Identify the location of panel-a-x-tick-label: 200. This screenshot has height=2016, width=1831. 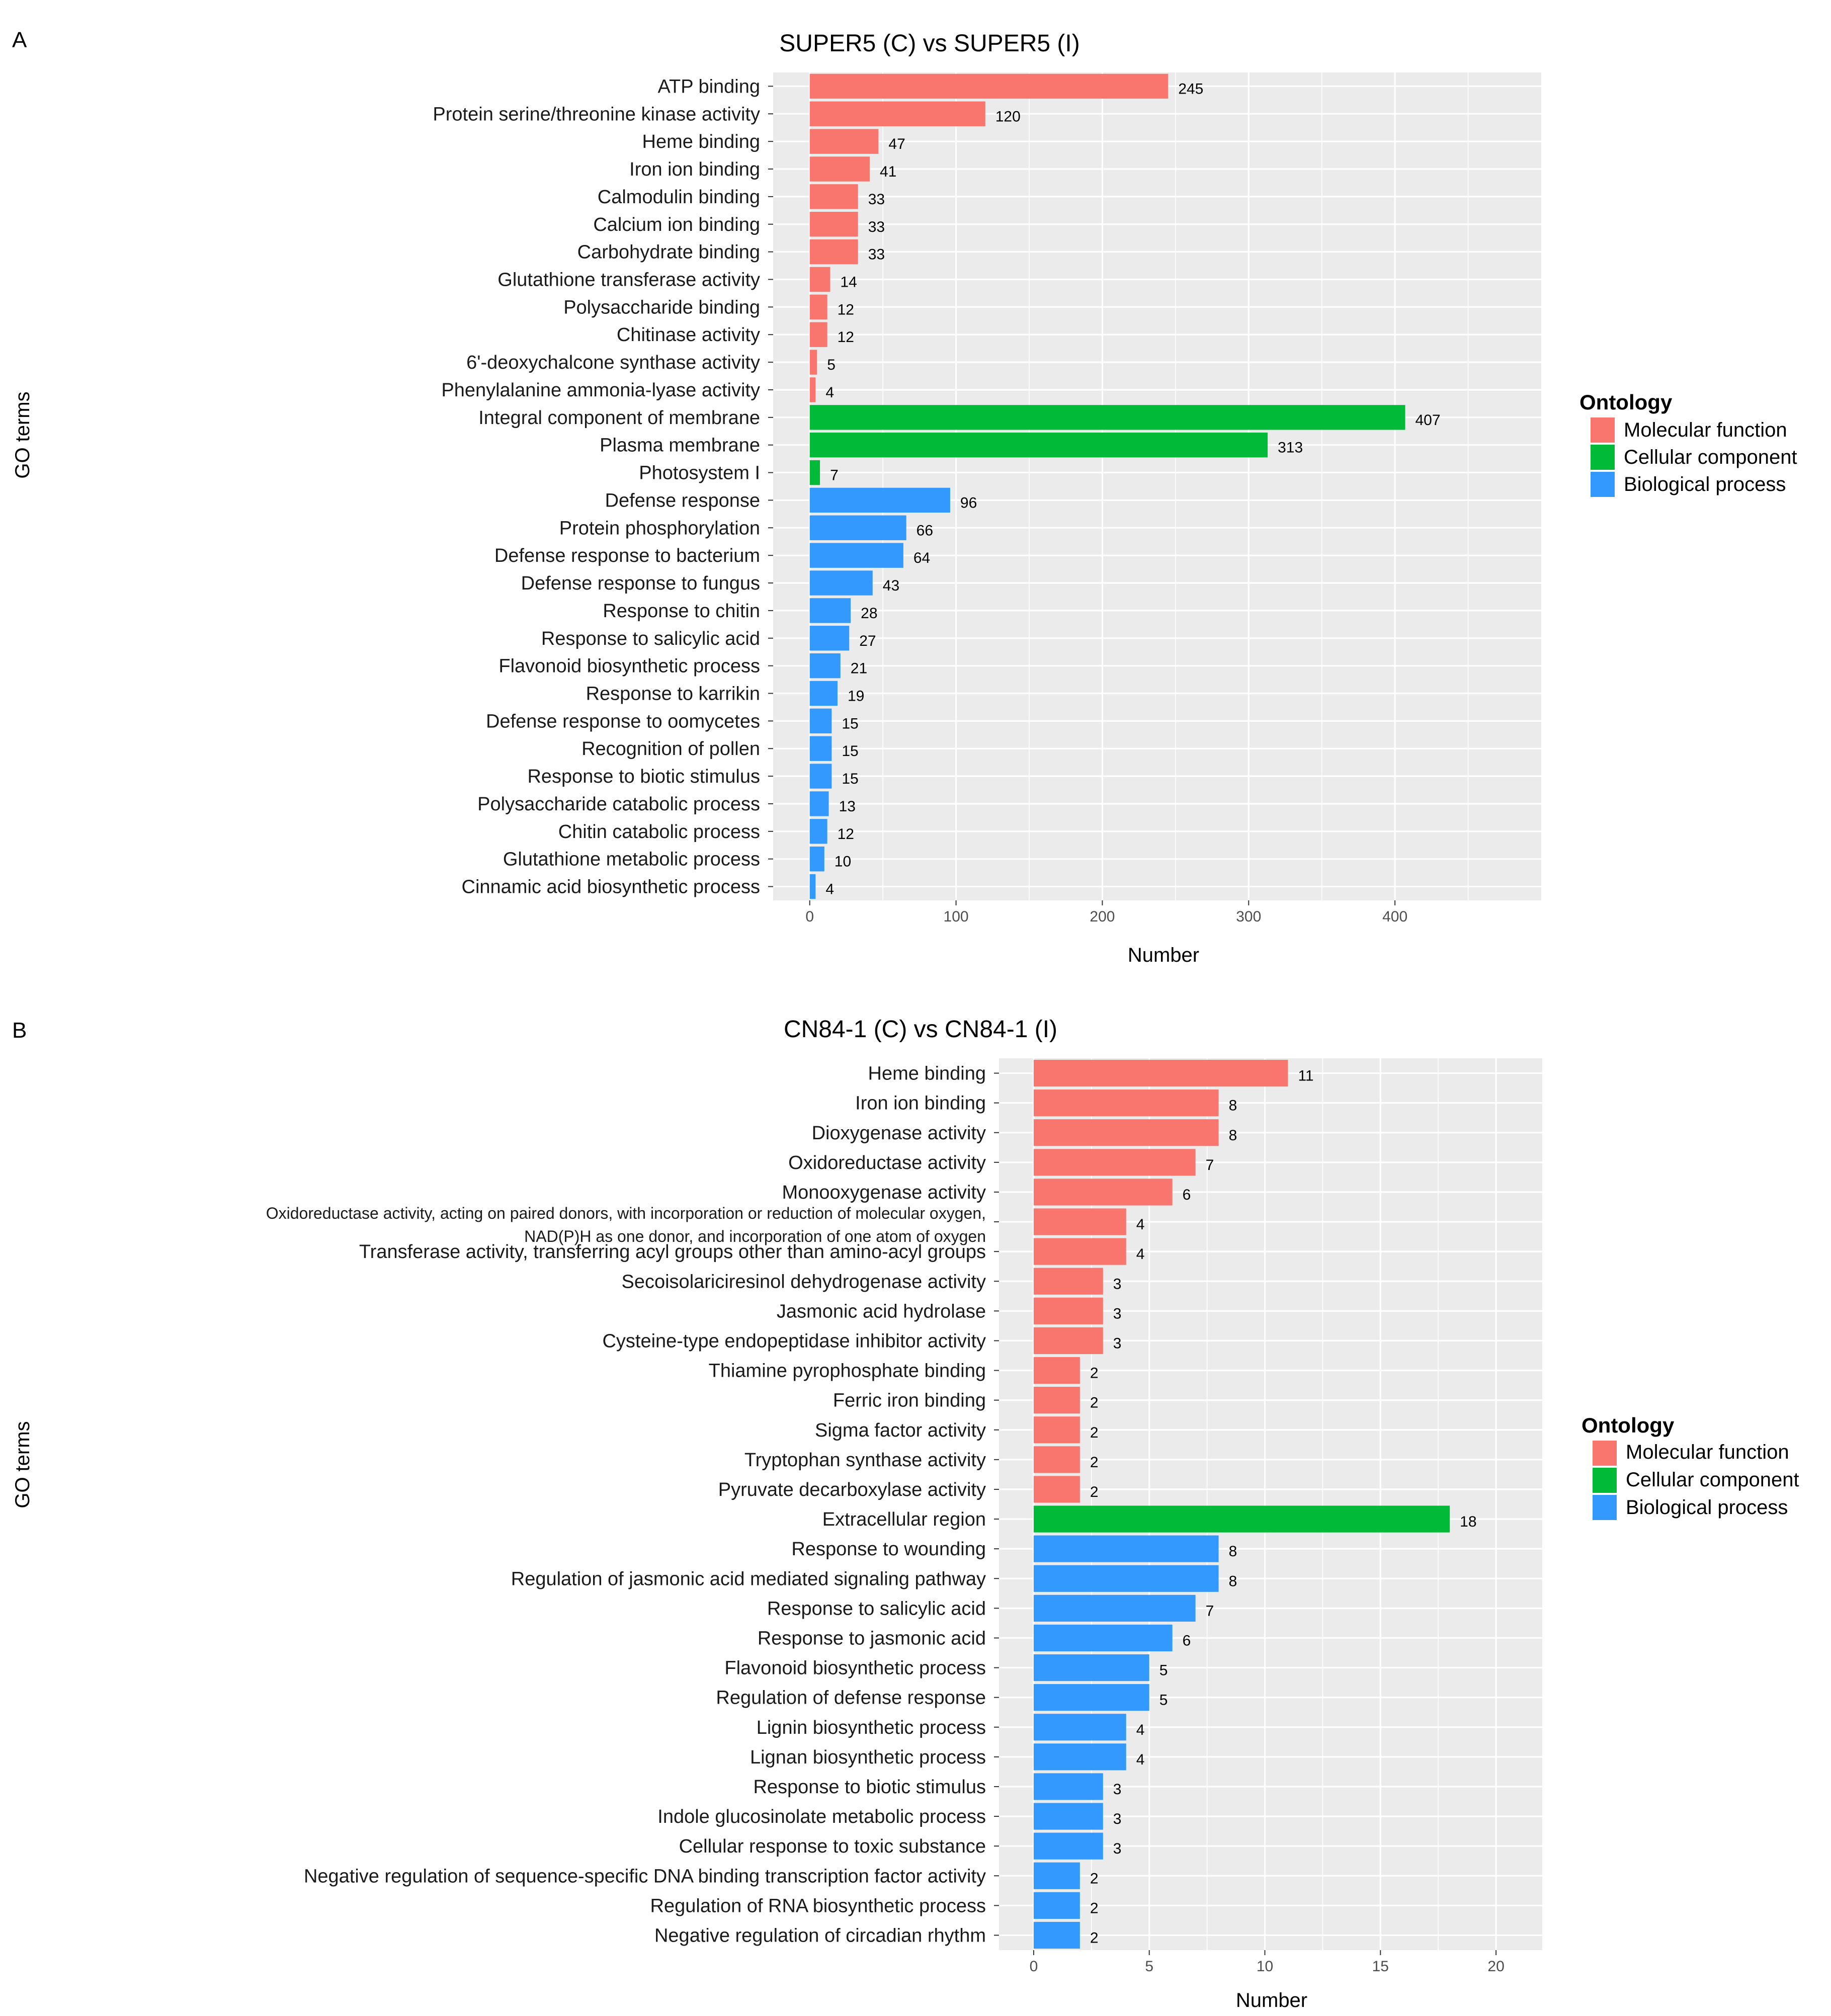
(1102, 916).